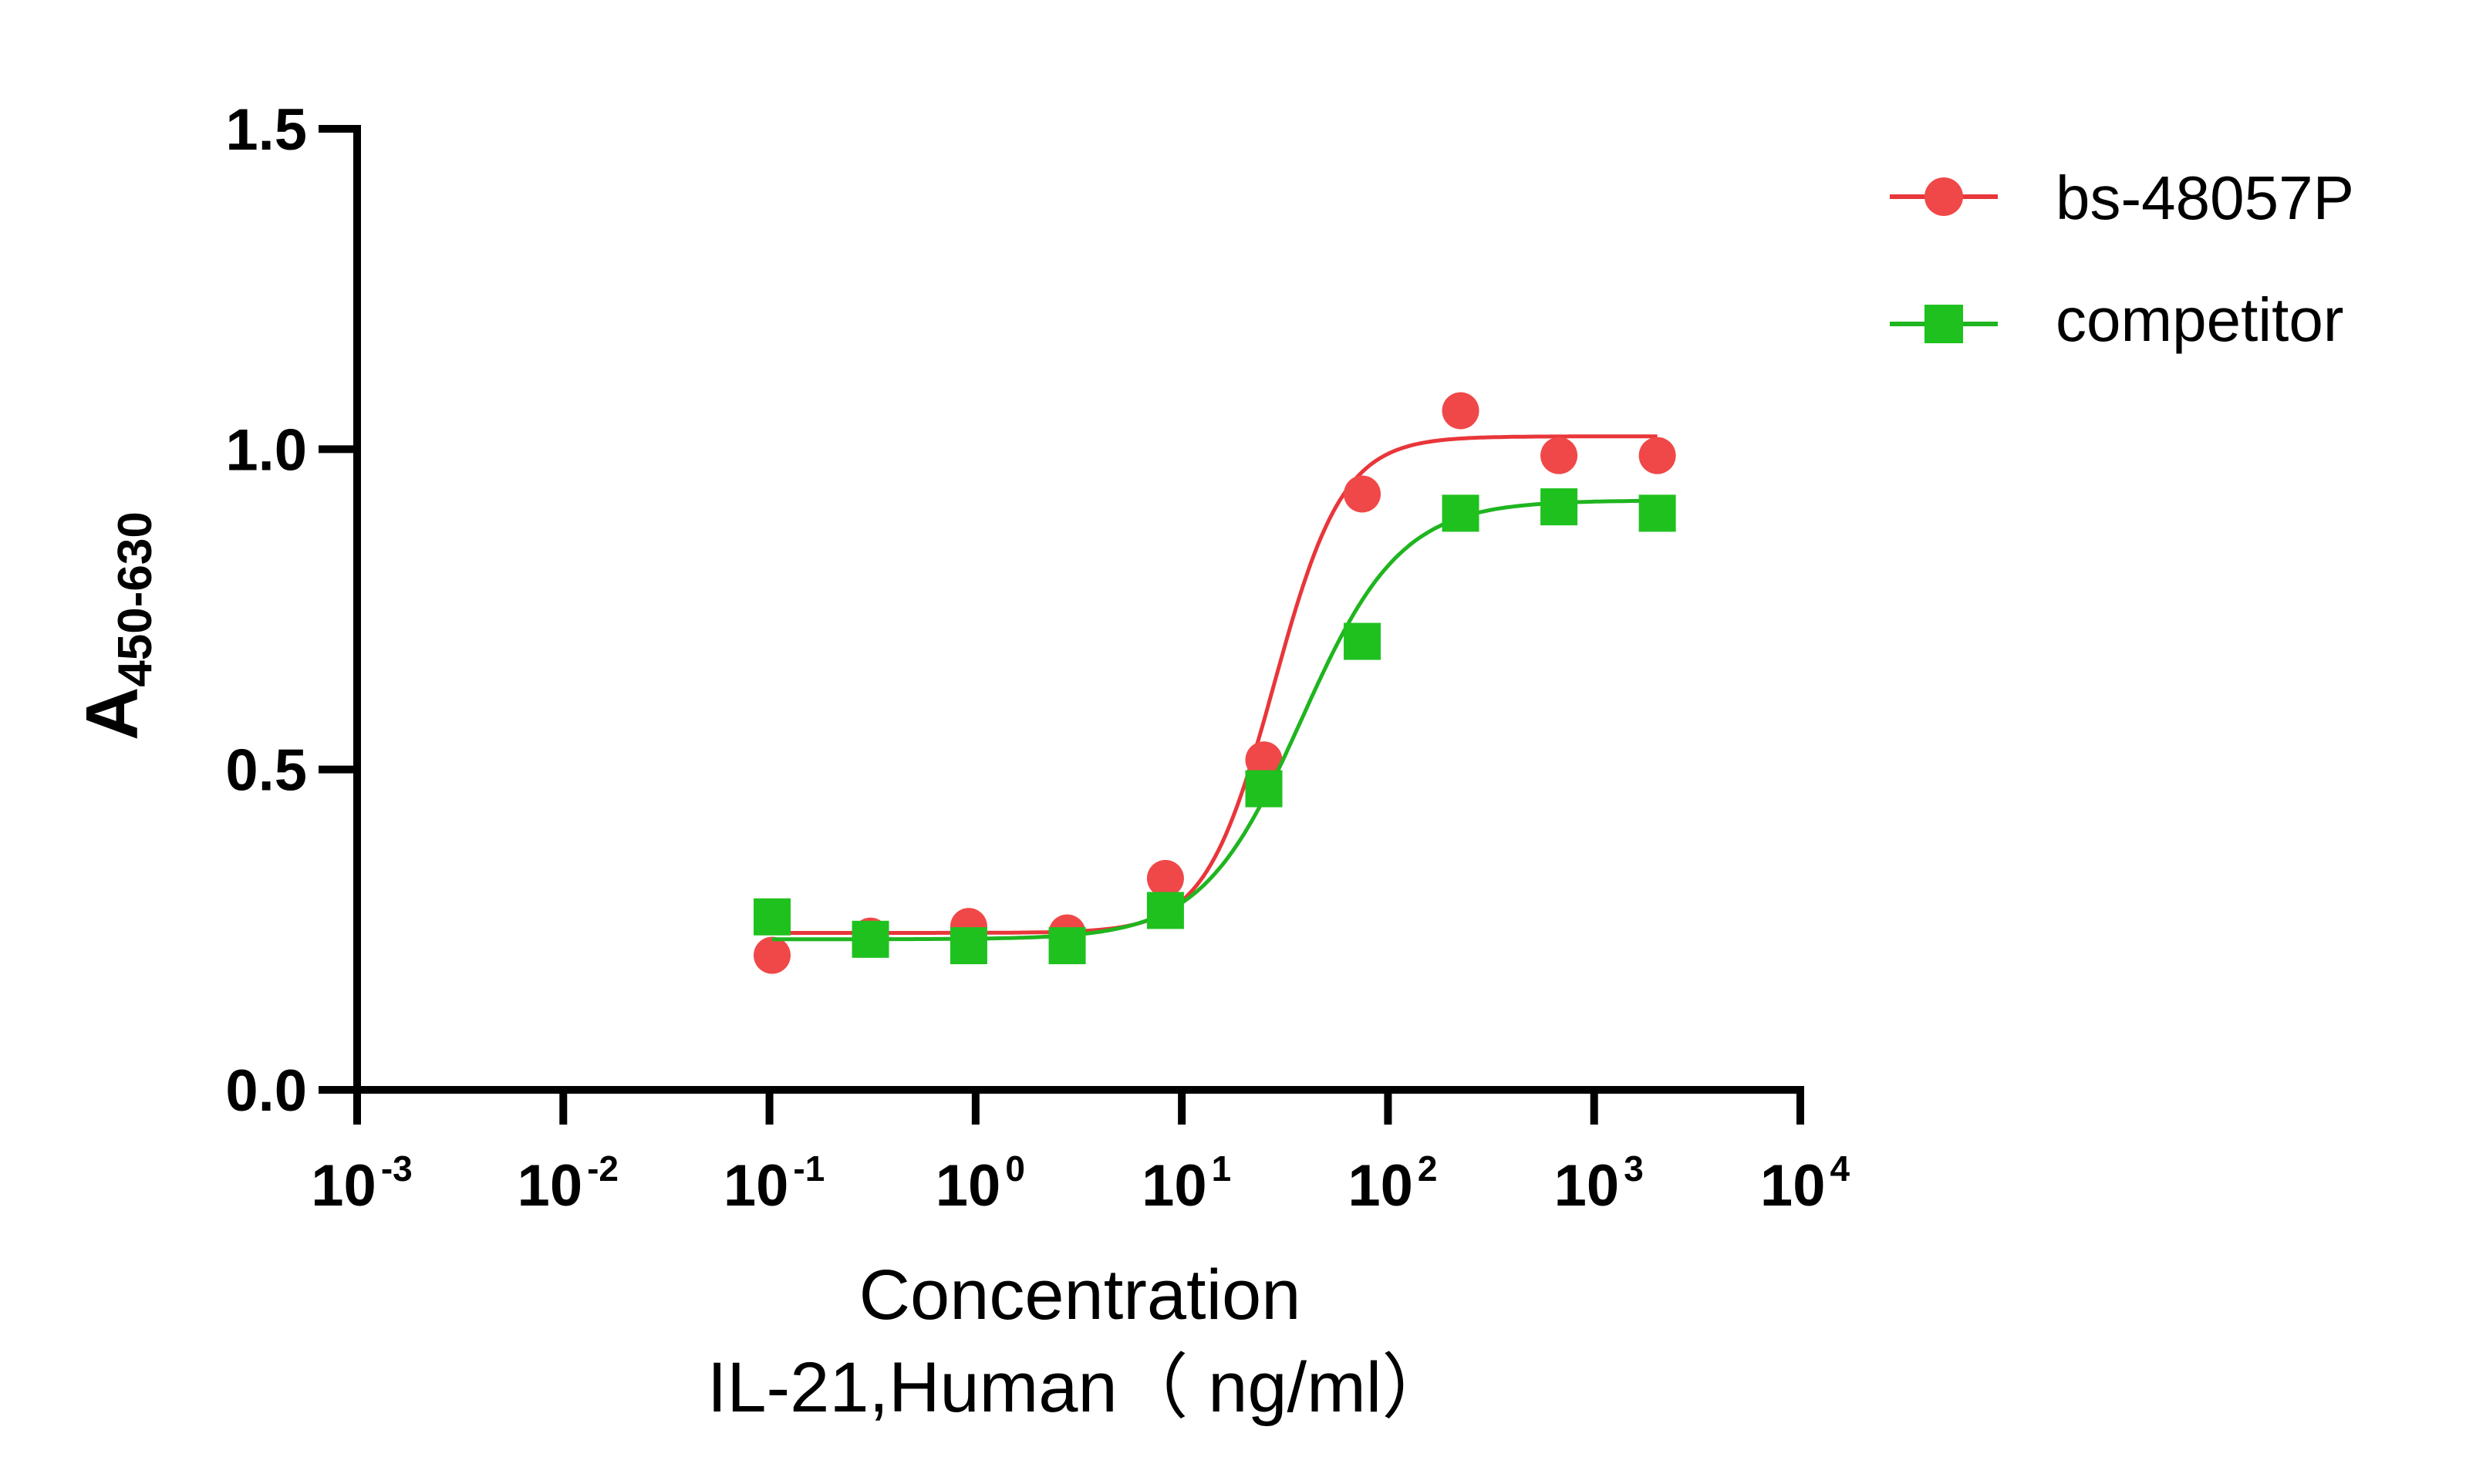 The height and width of the screenshot is (1484, 2476). Describe the element at coordinates (2122, 259) in the screenshot. I see `legend: bs-48057P competitor` at that location.